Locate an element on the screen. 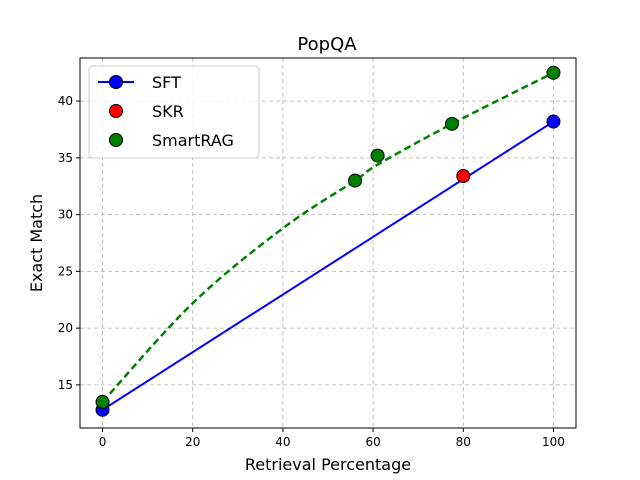 This screenshot has height=480, width=640. x-tick-label: 20 is located at coordinates (192, 442).